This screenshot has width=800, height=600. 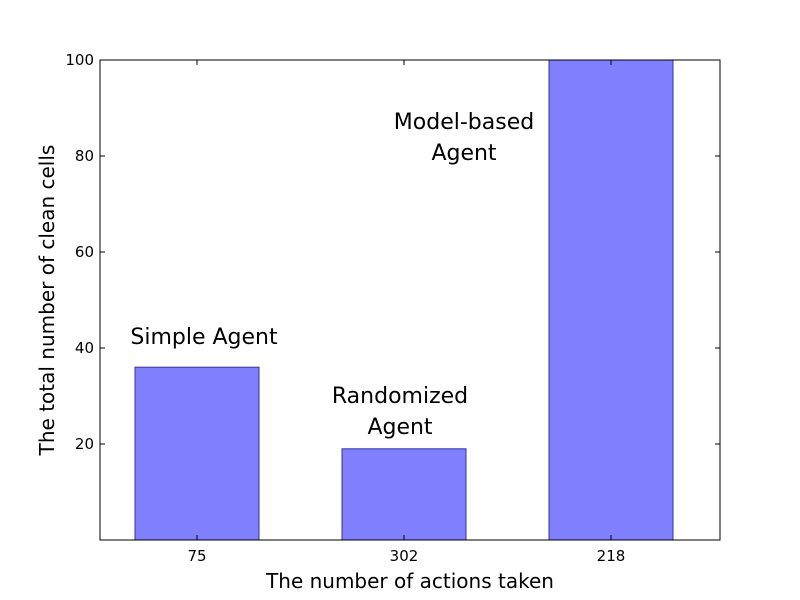 What do you see at coordinates (79, 60) in the screenshot?
I see `y-tick-label-4: 100` at bounding box center [79, 60].